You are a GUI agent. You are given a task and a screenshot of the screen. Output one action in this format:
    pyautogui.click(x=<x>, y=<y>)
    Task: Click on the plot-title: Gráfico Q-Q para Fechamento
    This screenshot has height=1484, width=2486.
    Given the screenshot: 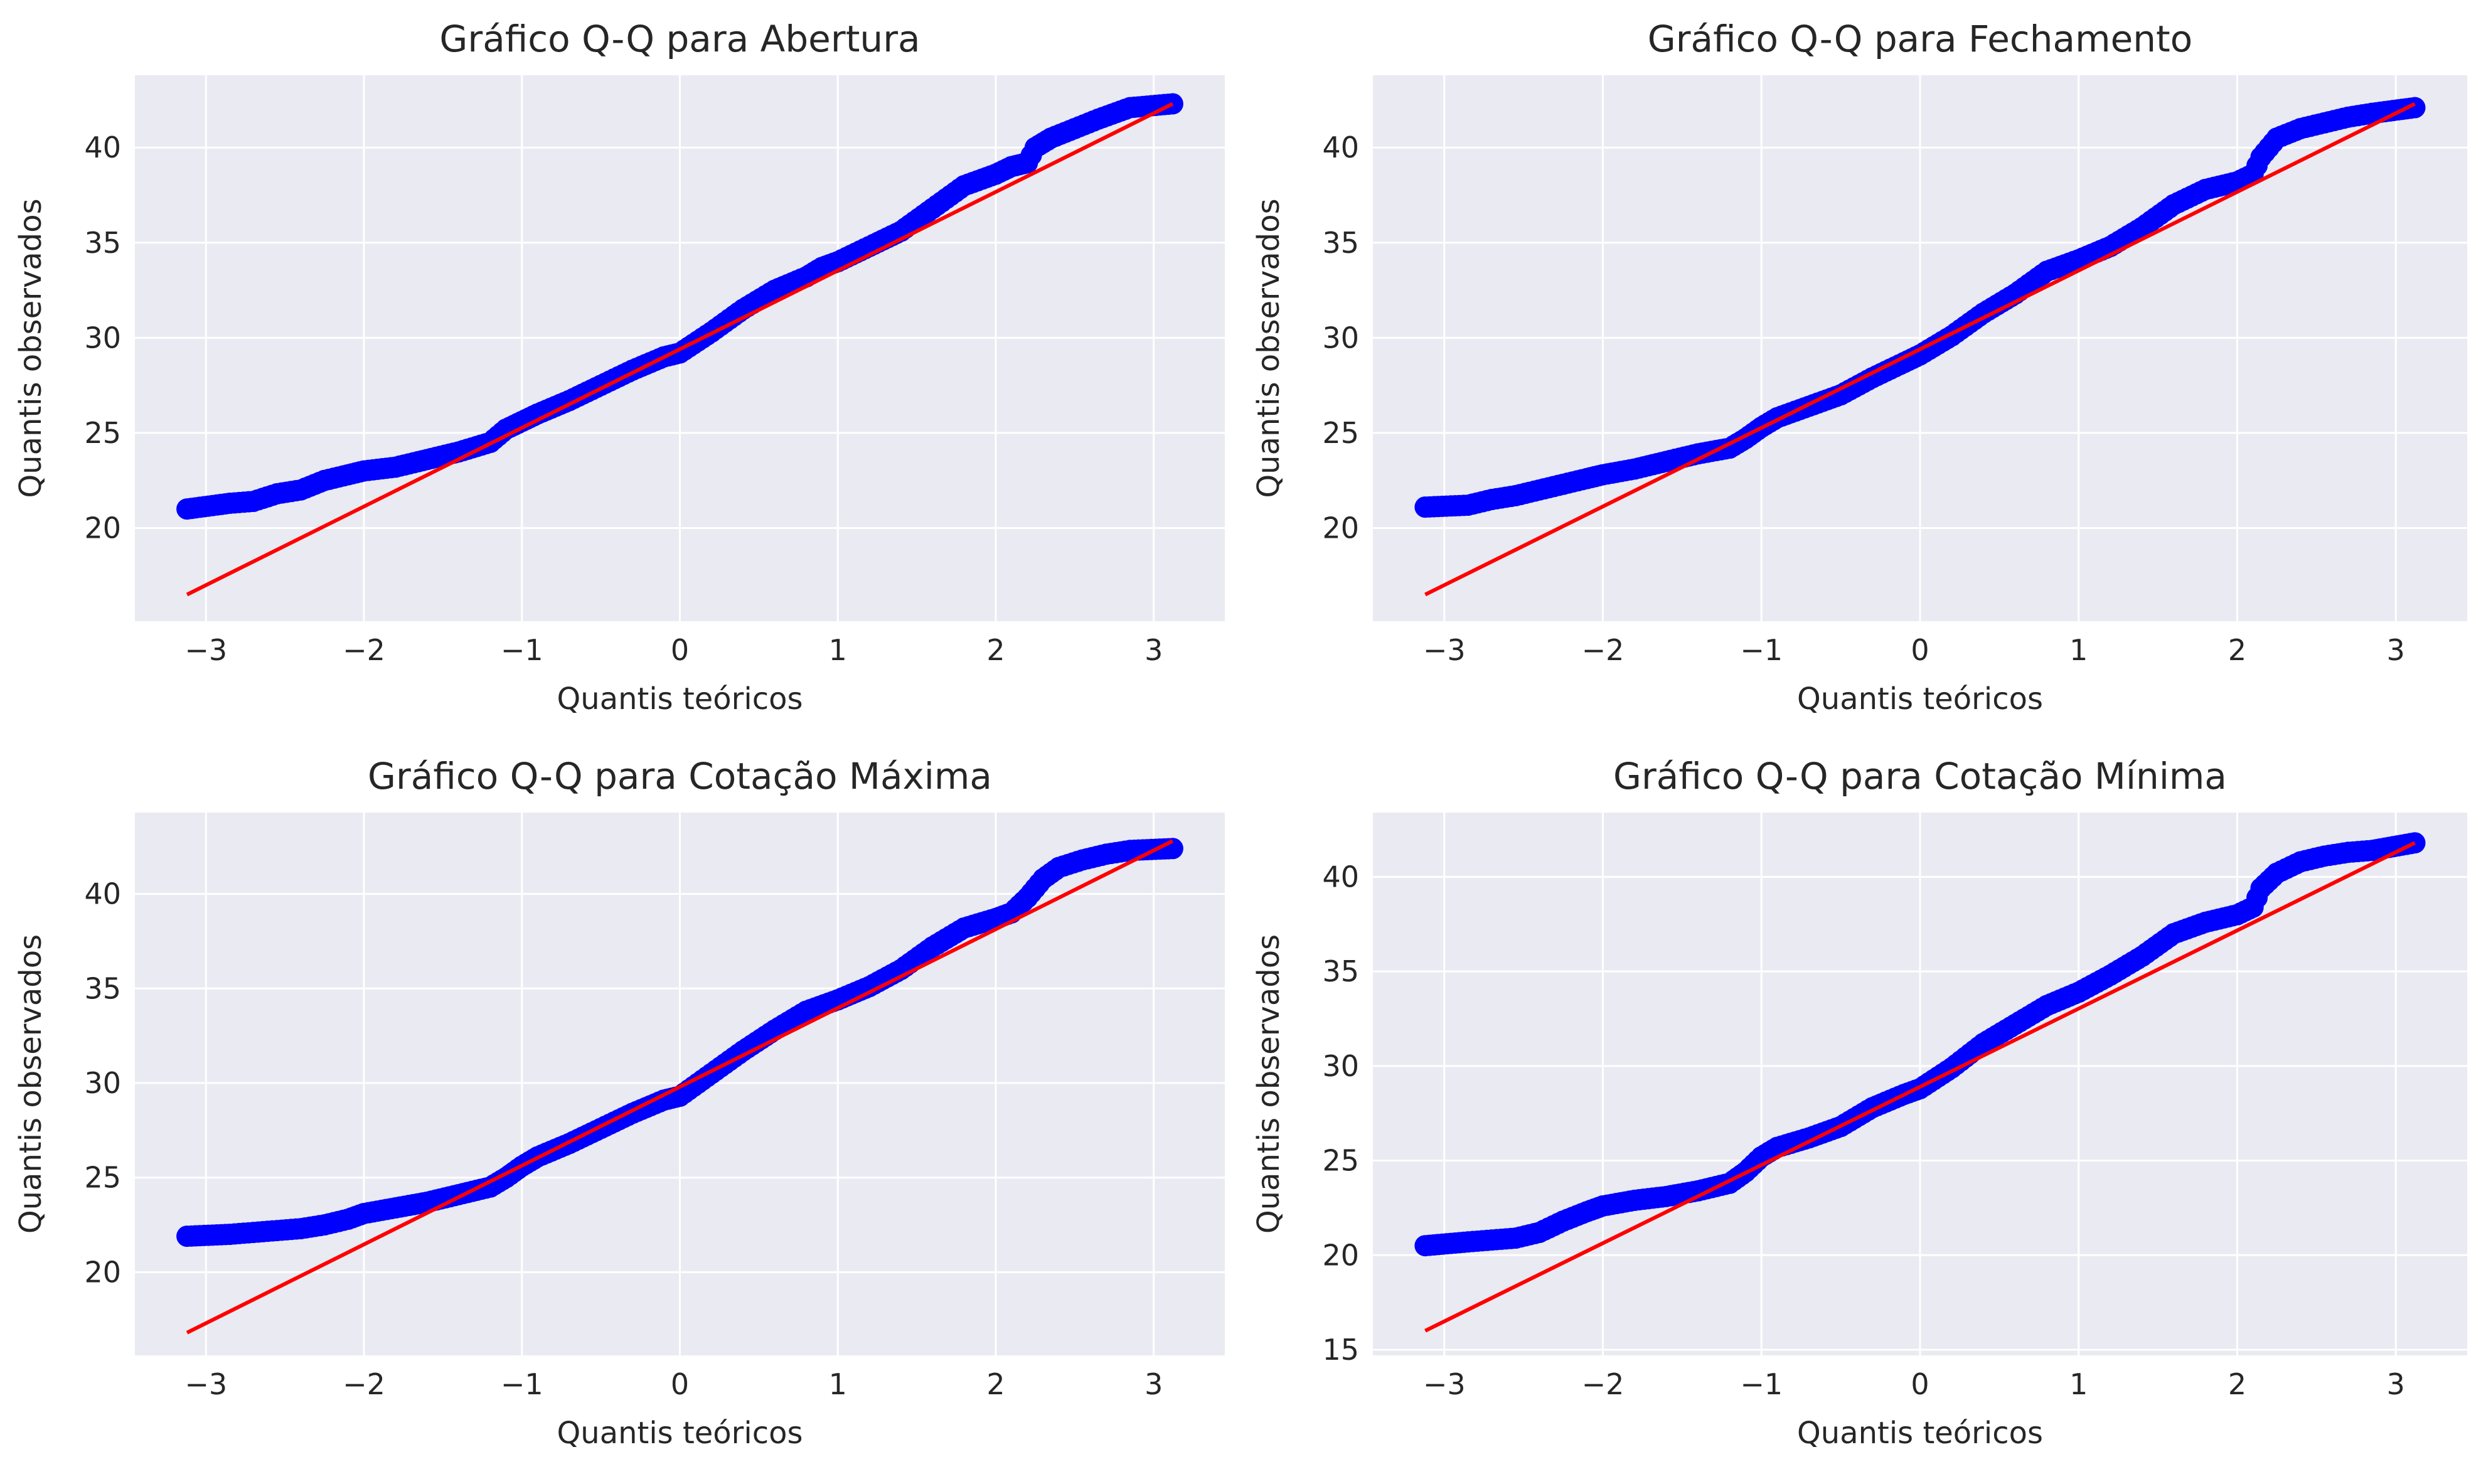 What is the action you would take?
    pyautogui.click(x=1920, y=39)
    